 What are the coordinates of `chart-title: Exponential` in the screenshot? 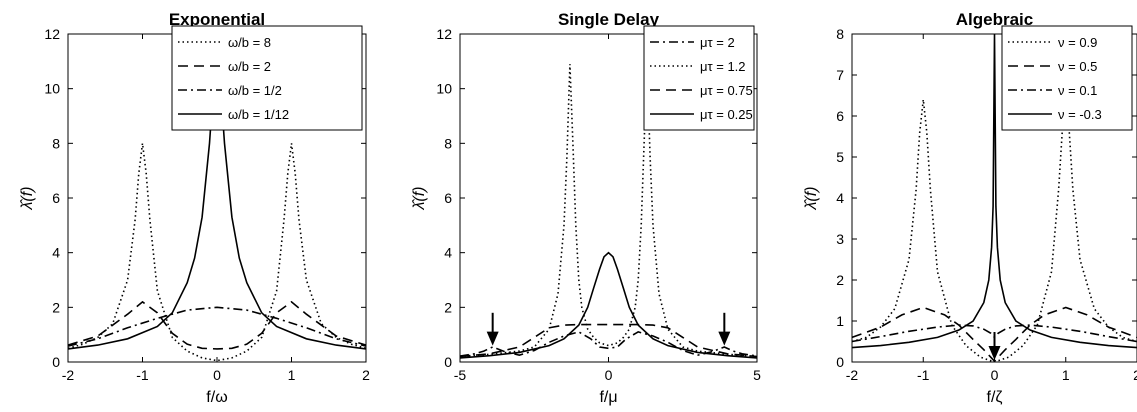 It's located at (217, 19).